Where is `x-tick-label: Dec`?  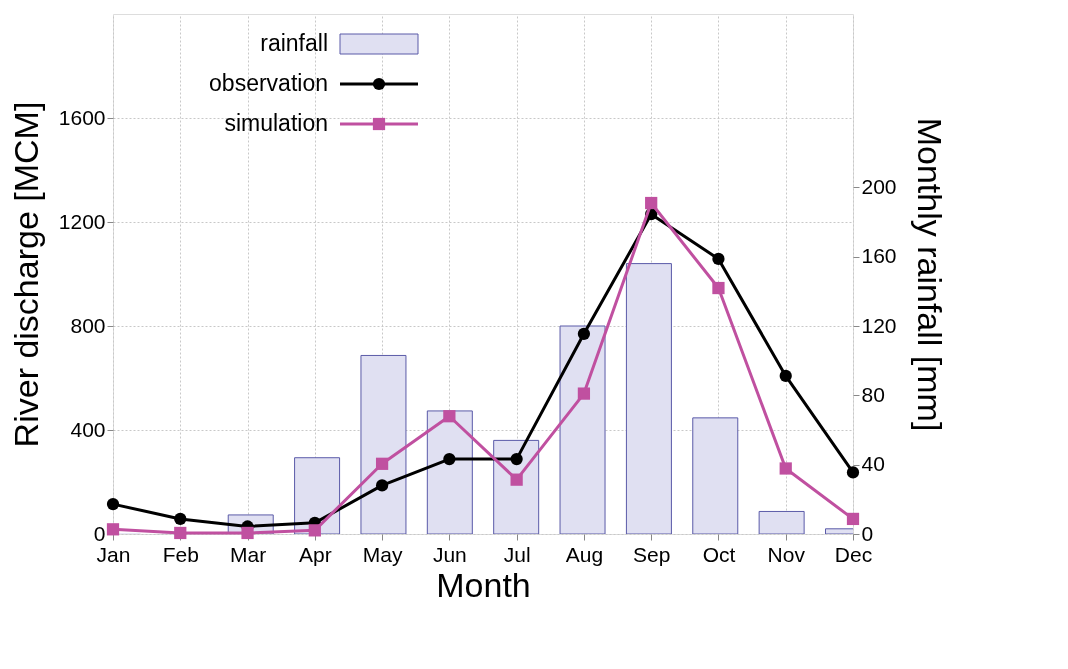
x-tick-label: Dec is located at coordinates (853, 554).